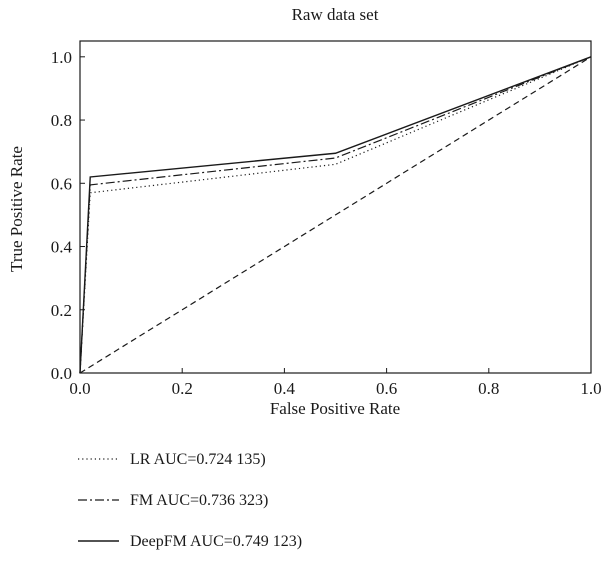  Describe the element at coordinates (335, 408) in the screenshot. I see `x-axis-label: False Positive Rate` at that location.